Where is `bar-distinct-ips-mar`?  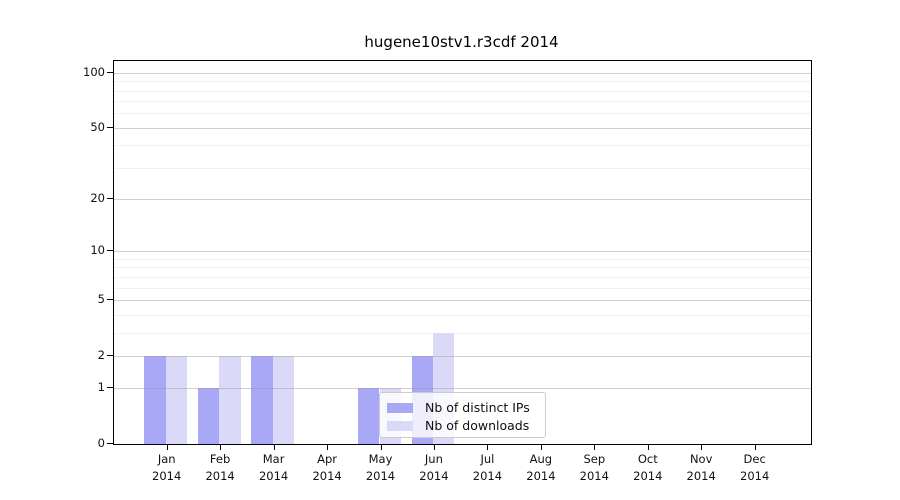
bar-distinct-ips-mar is located at coordinates (262, 399).